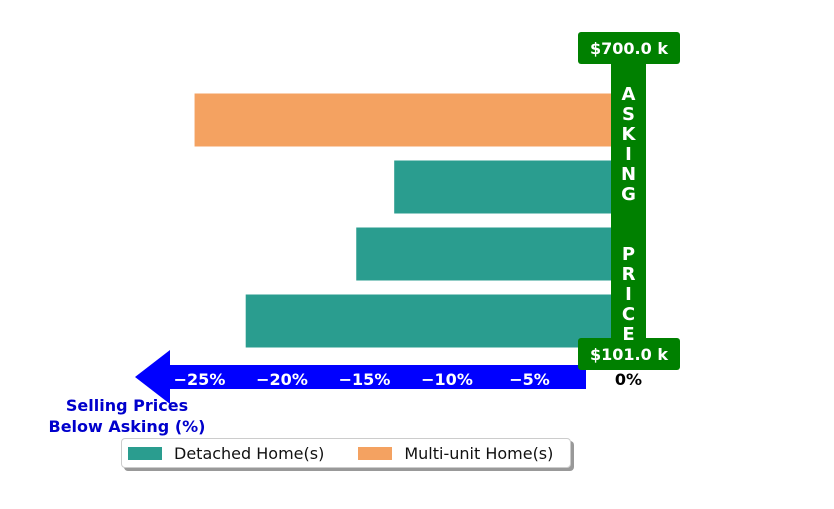 The image size is (834, 509). What do you see at coordinates (145, 453) in the screenshot?
I see `legend-swatch-detached` at bounding box center [145, 453].